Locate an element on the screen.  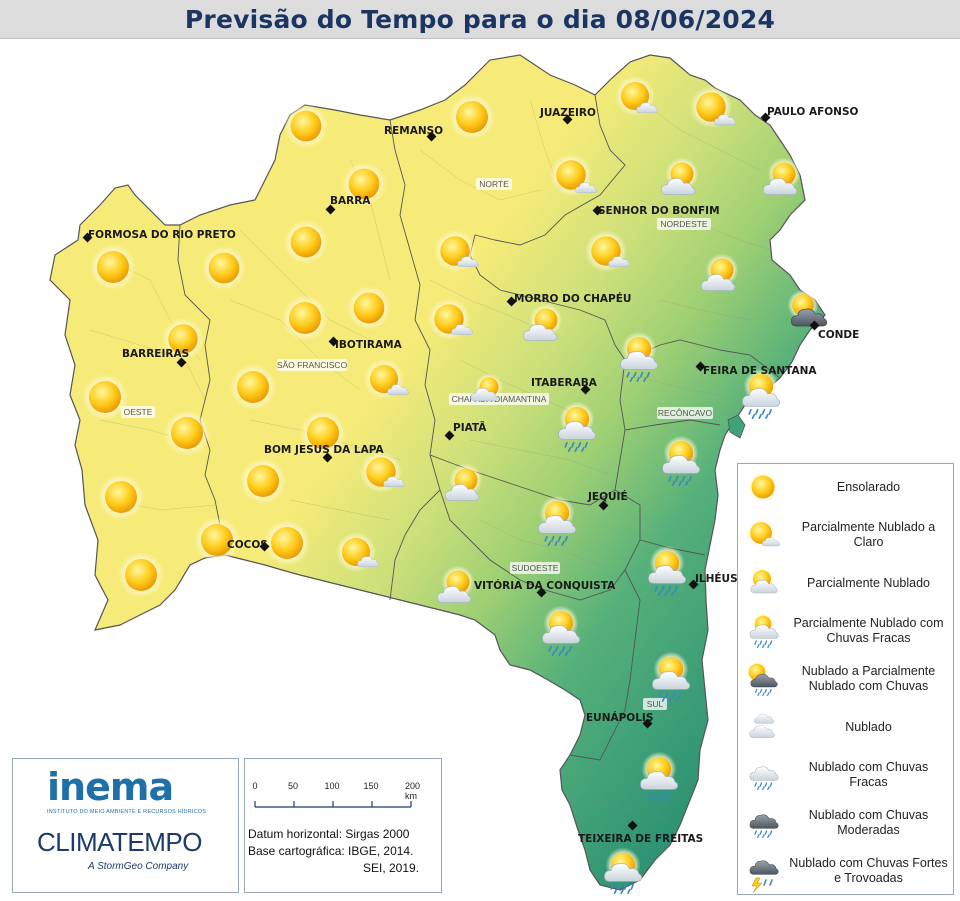
city-label-teixeira-de-freitas: TEIXEIRA DE FREITAS is located at coordinates (640, 839).